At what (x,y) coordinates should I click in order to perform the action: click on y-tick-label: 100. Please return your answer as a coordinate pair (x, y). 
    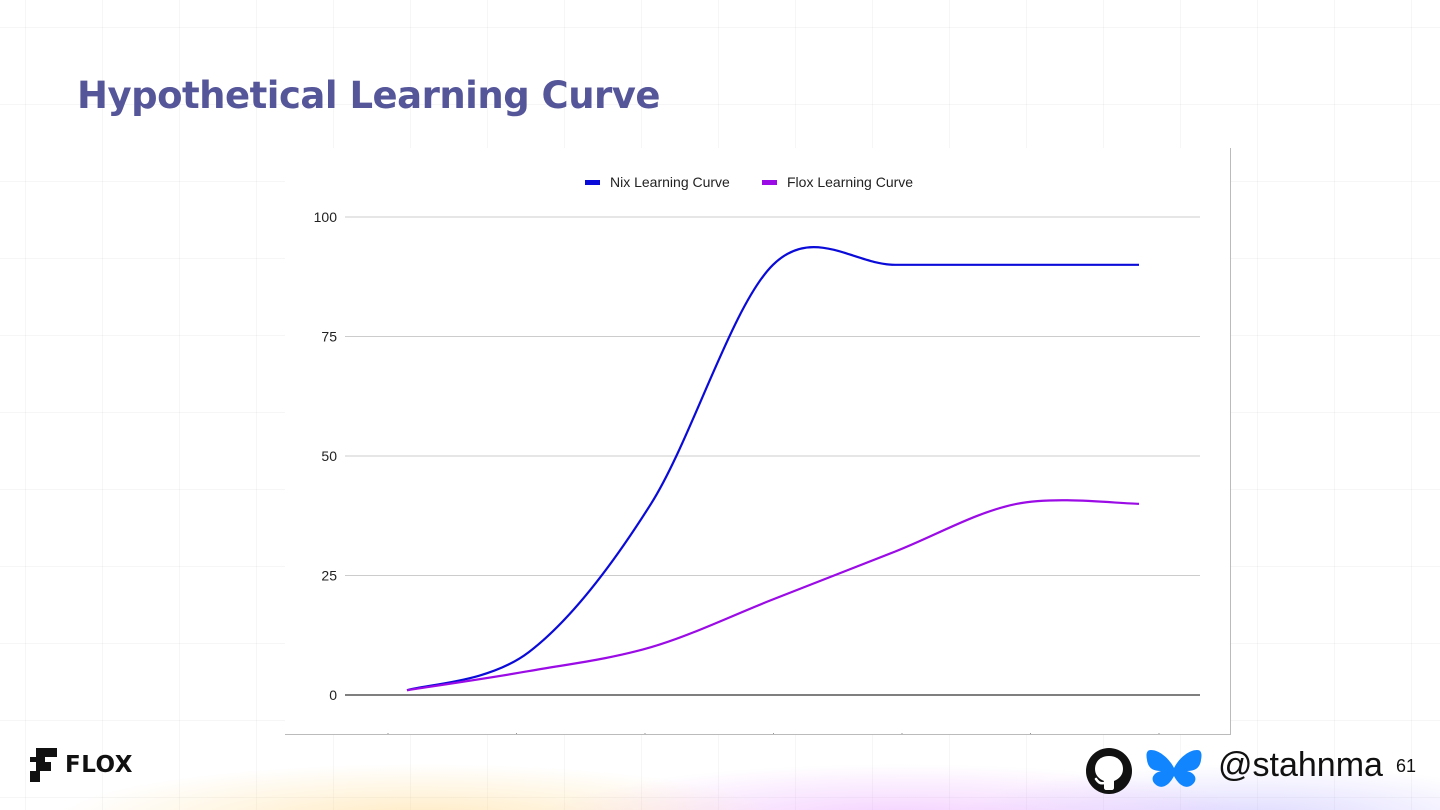
    Looking at the image, I should click on (326, 217).